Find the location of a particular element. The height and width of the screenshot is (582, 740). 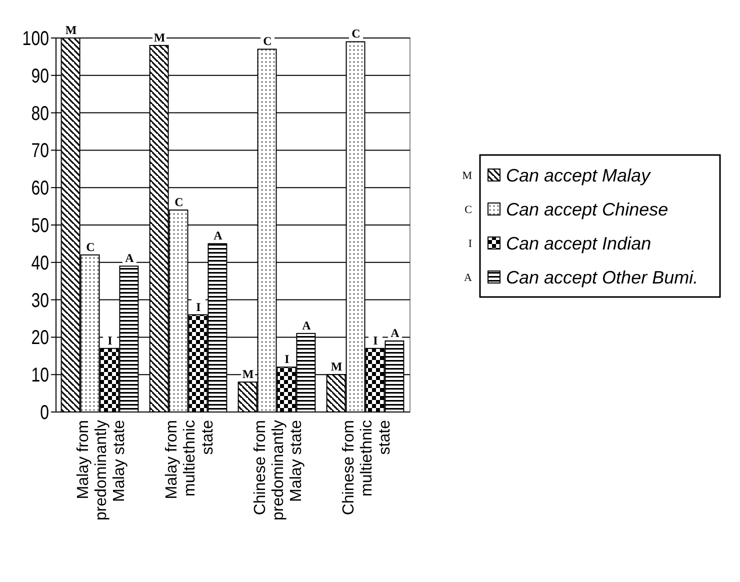

x-tick-label: Chinese from multiethnic state is located at coordinates (367, 468).